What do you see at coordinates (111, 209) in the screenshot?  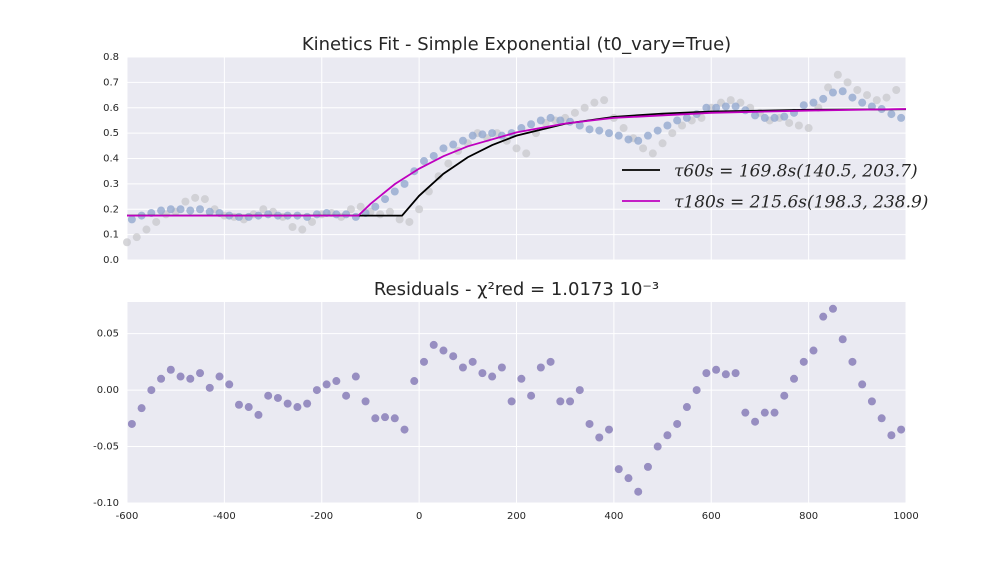 I see `y-tick-label: 0.2` at bounding box center [111, 209].